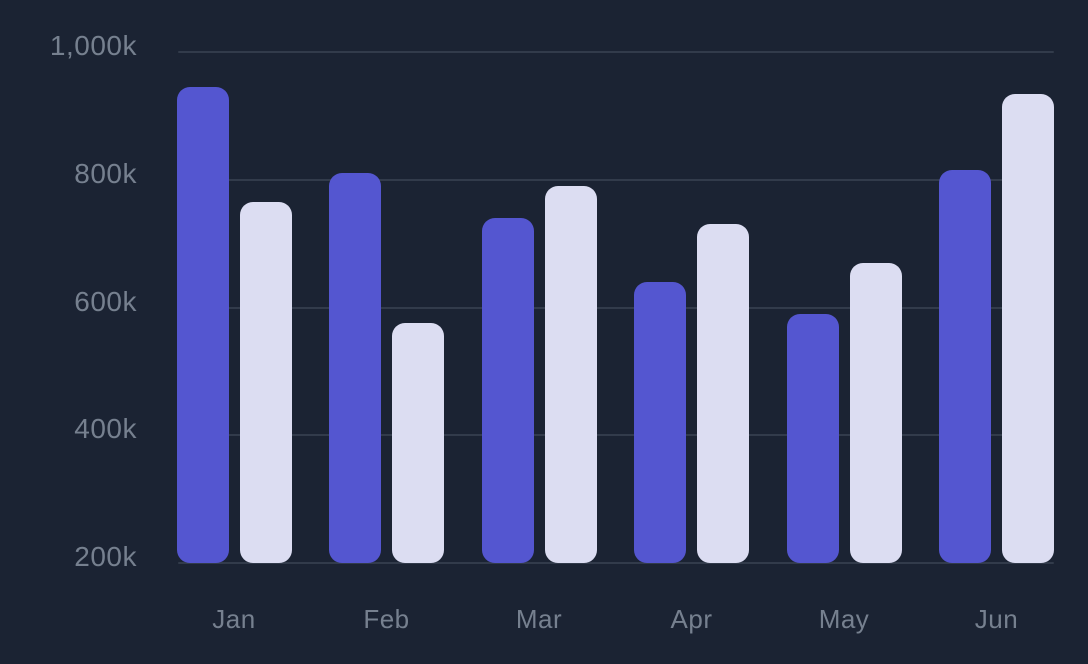  I want to click on y-tick-label: 1,000k, so click(93, 45).